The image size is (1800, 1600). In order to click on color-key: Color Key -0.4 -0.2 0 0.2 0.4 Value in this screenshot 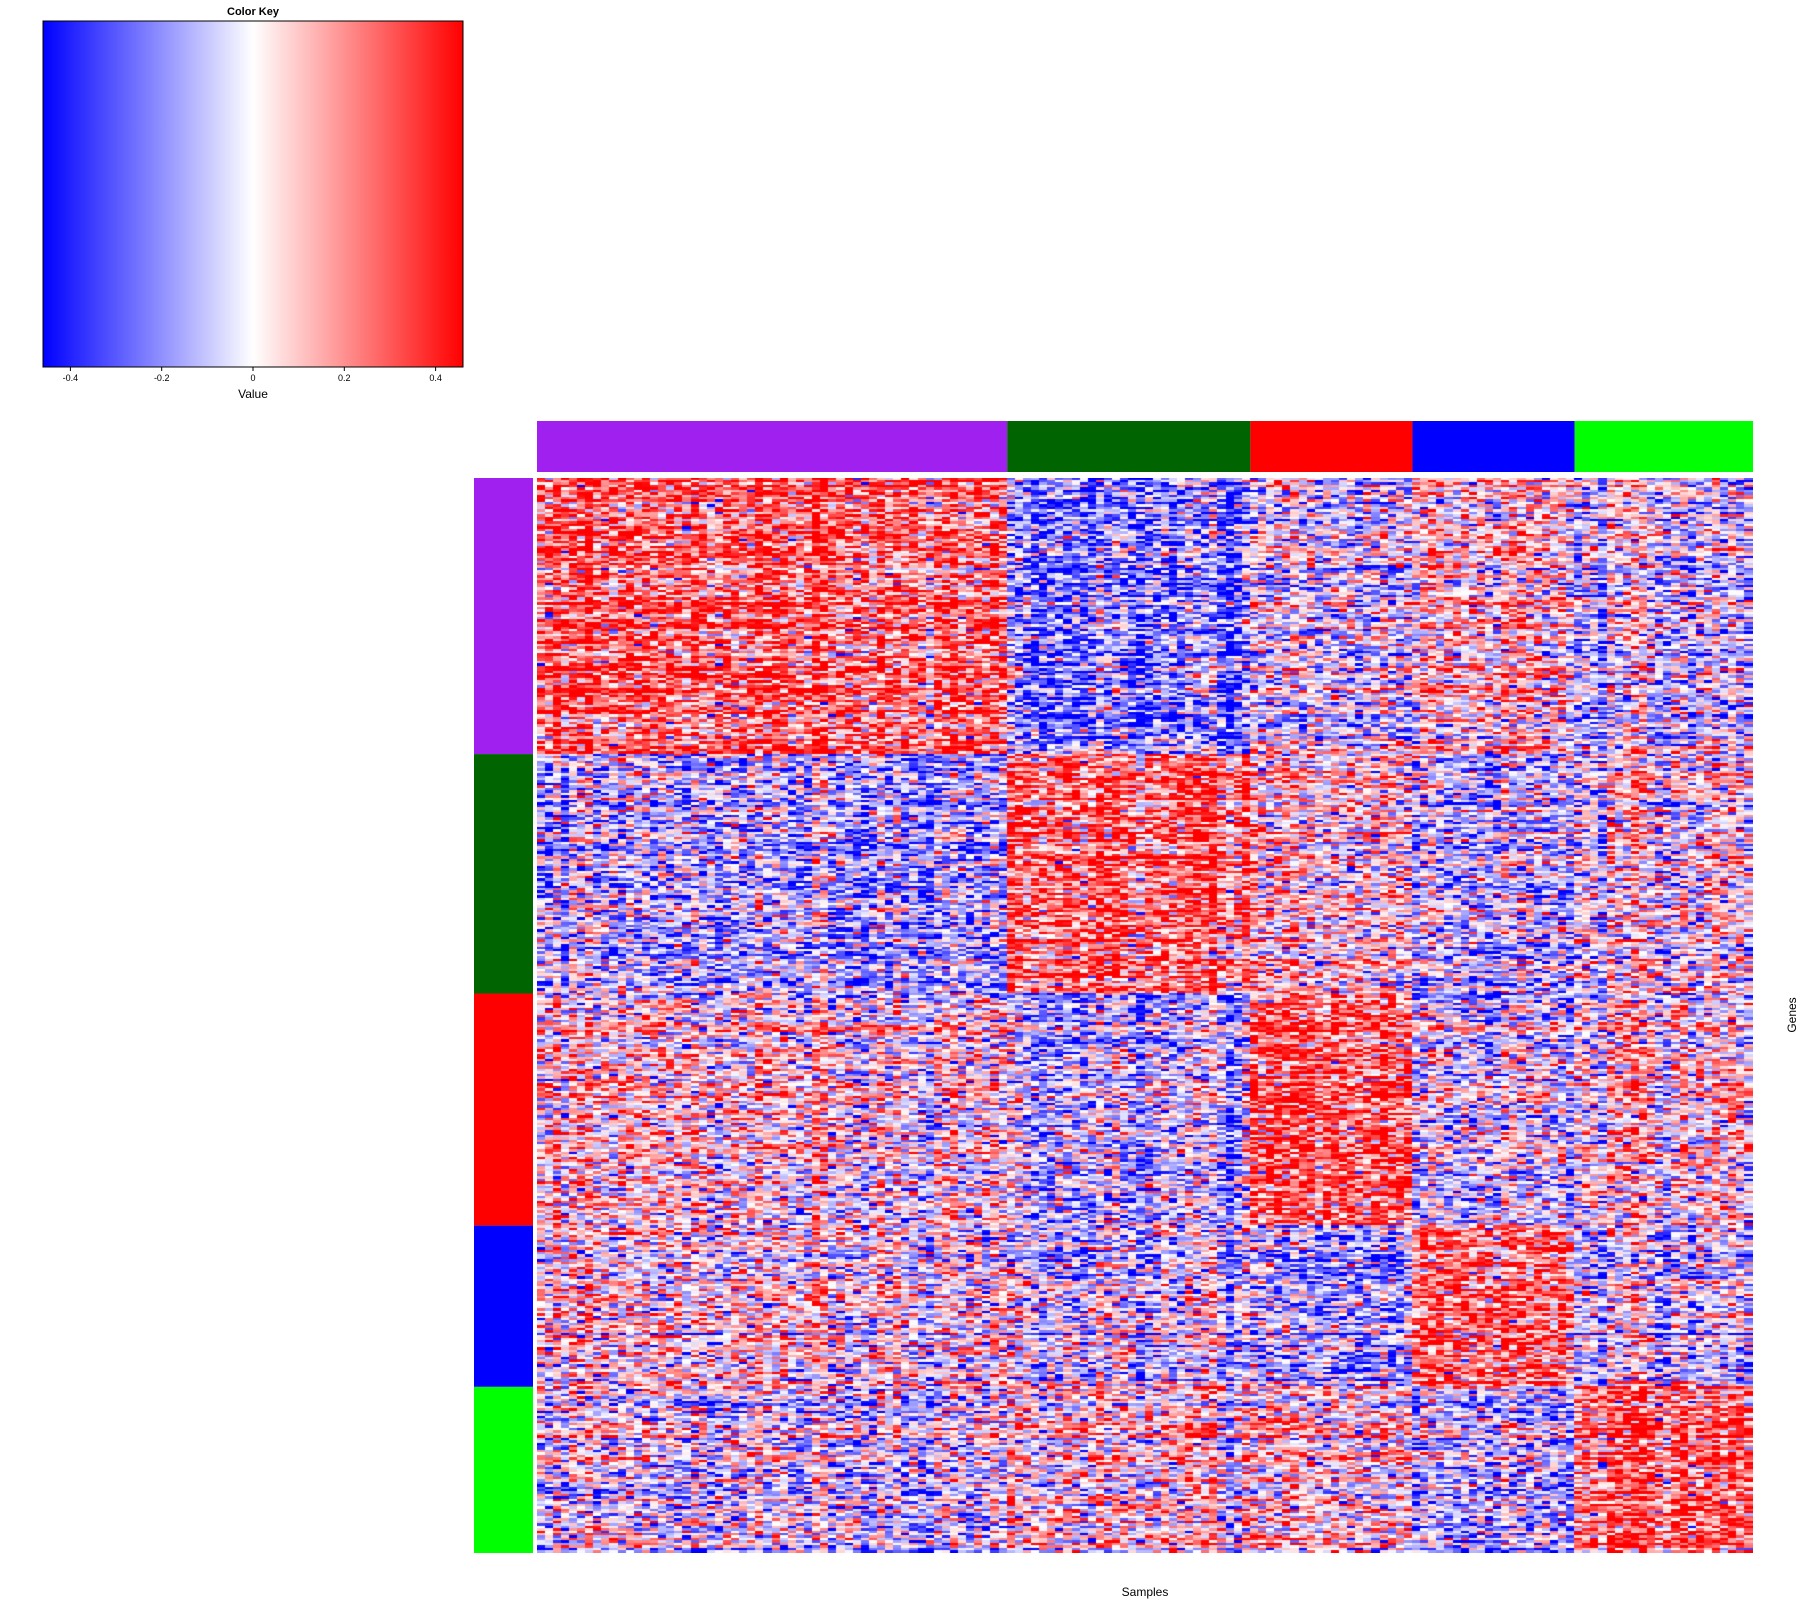, I will do `click(253, 203)`.